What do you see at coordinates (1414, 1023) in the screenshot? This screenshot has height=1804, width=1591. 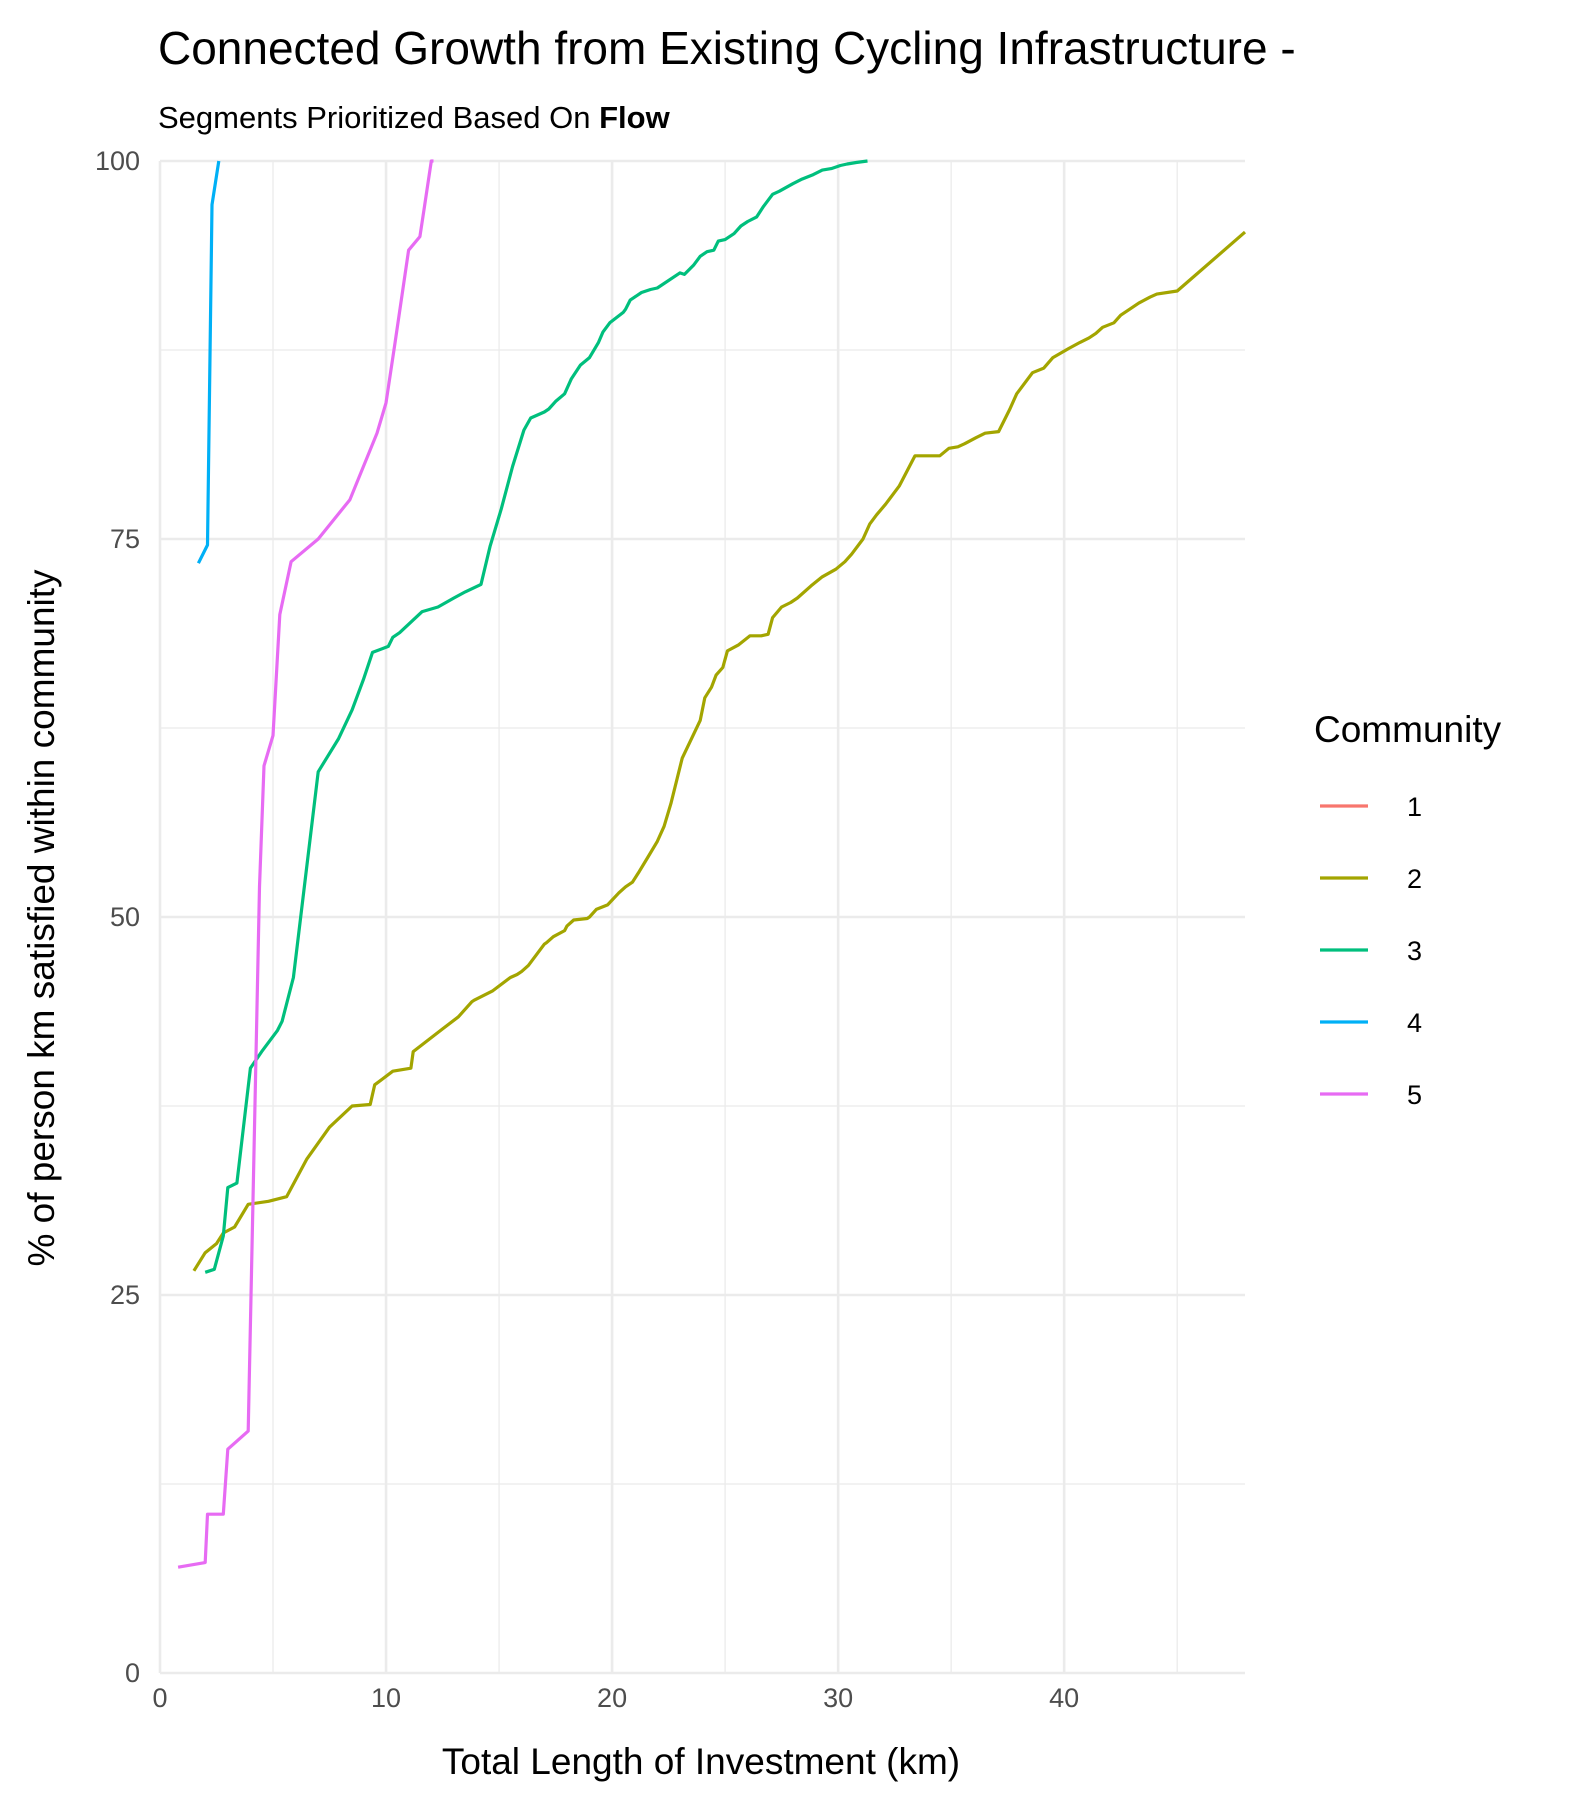 I see `legend-label-4: 4` at bounding box center [1414, 1023].